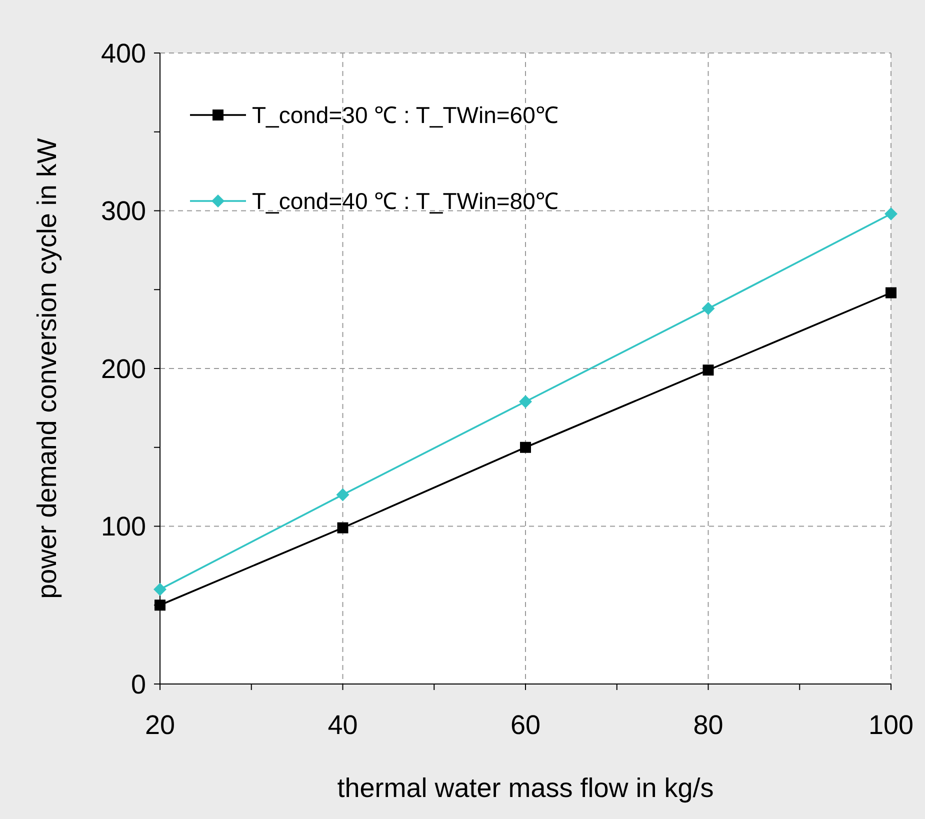  I want to click on y-tick-label: 200, so click(123, 369).